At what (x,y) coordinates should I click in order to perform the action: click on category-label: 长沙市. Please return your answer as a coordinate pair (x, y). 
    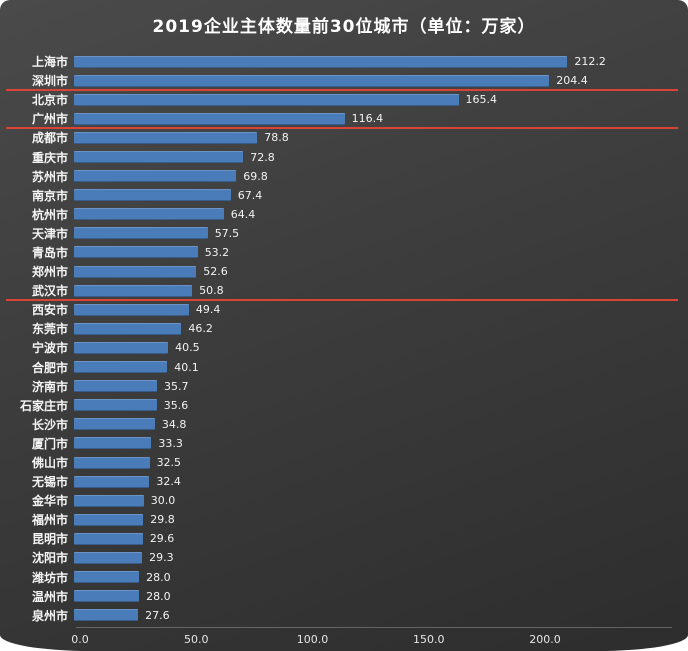
    Looking at the image, I should click on (49, 424).